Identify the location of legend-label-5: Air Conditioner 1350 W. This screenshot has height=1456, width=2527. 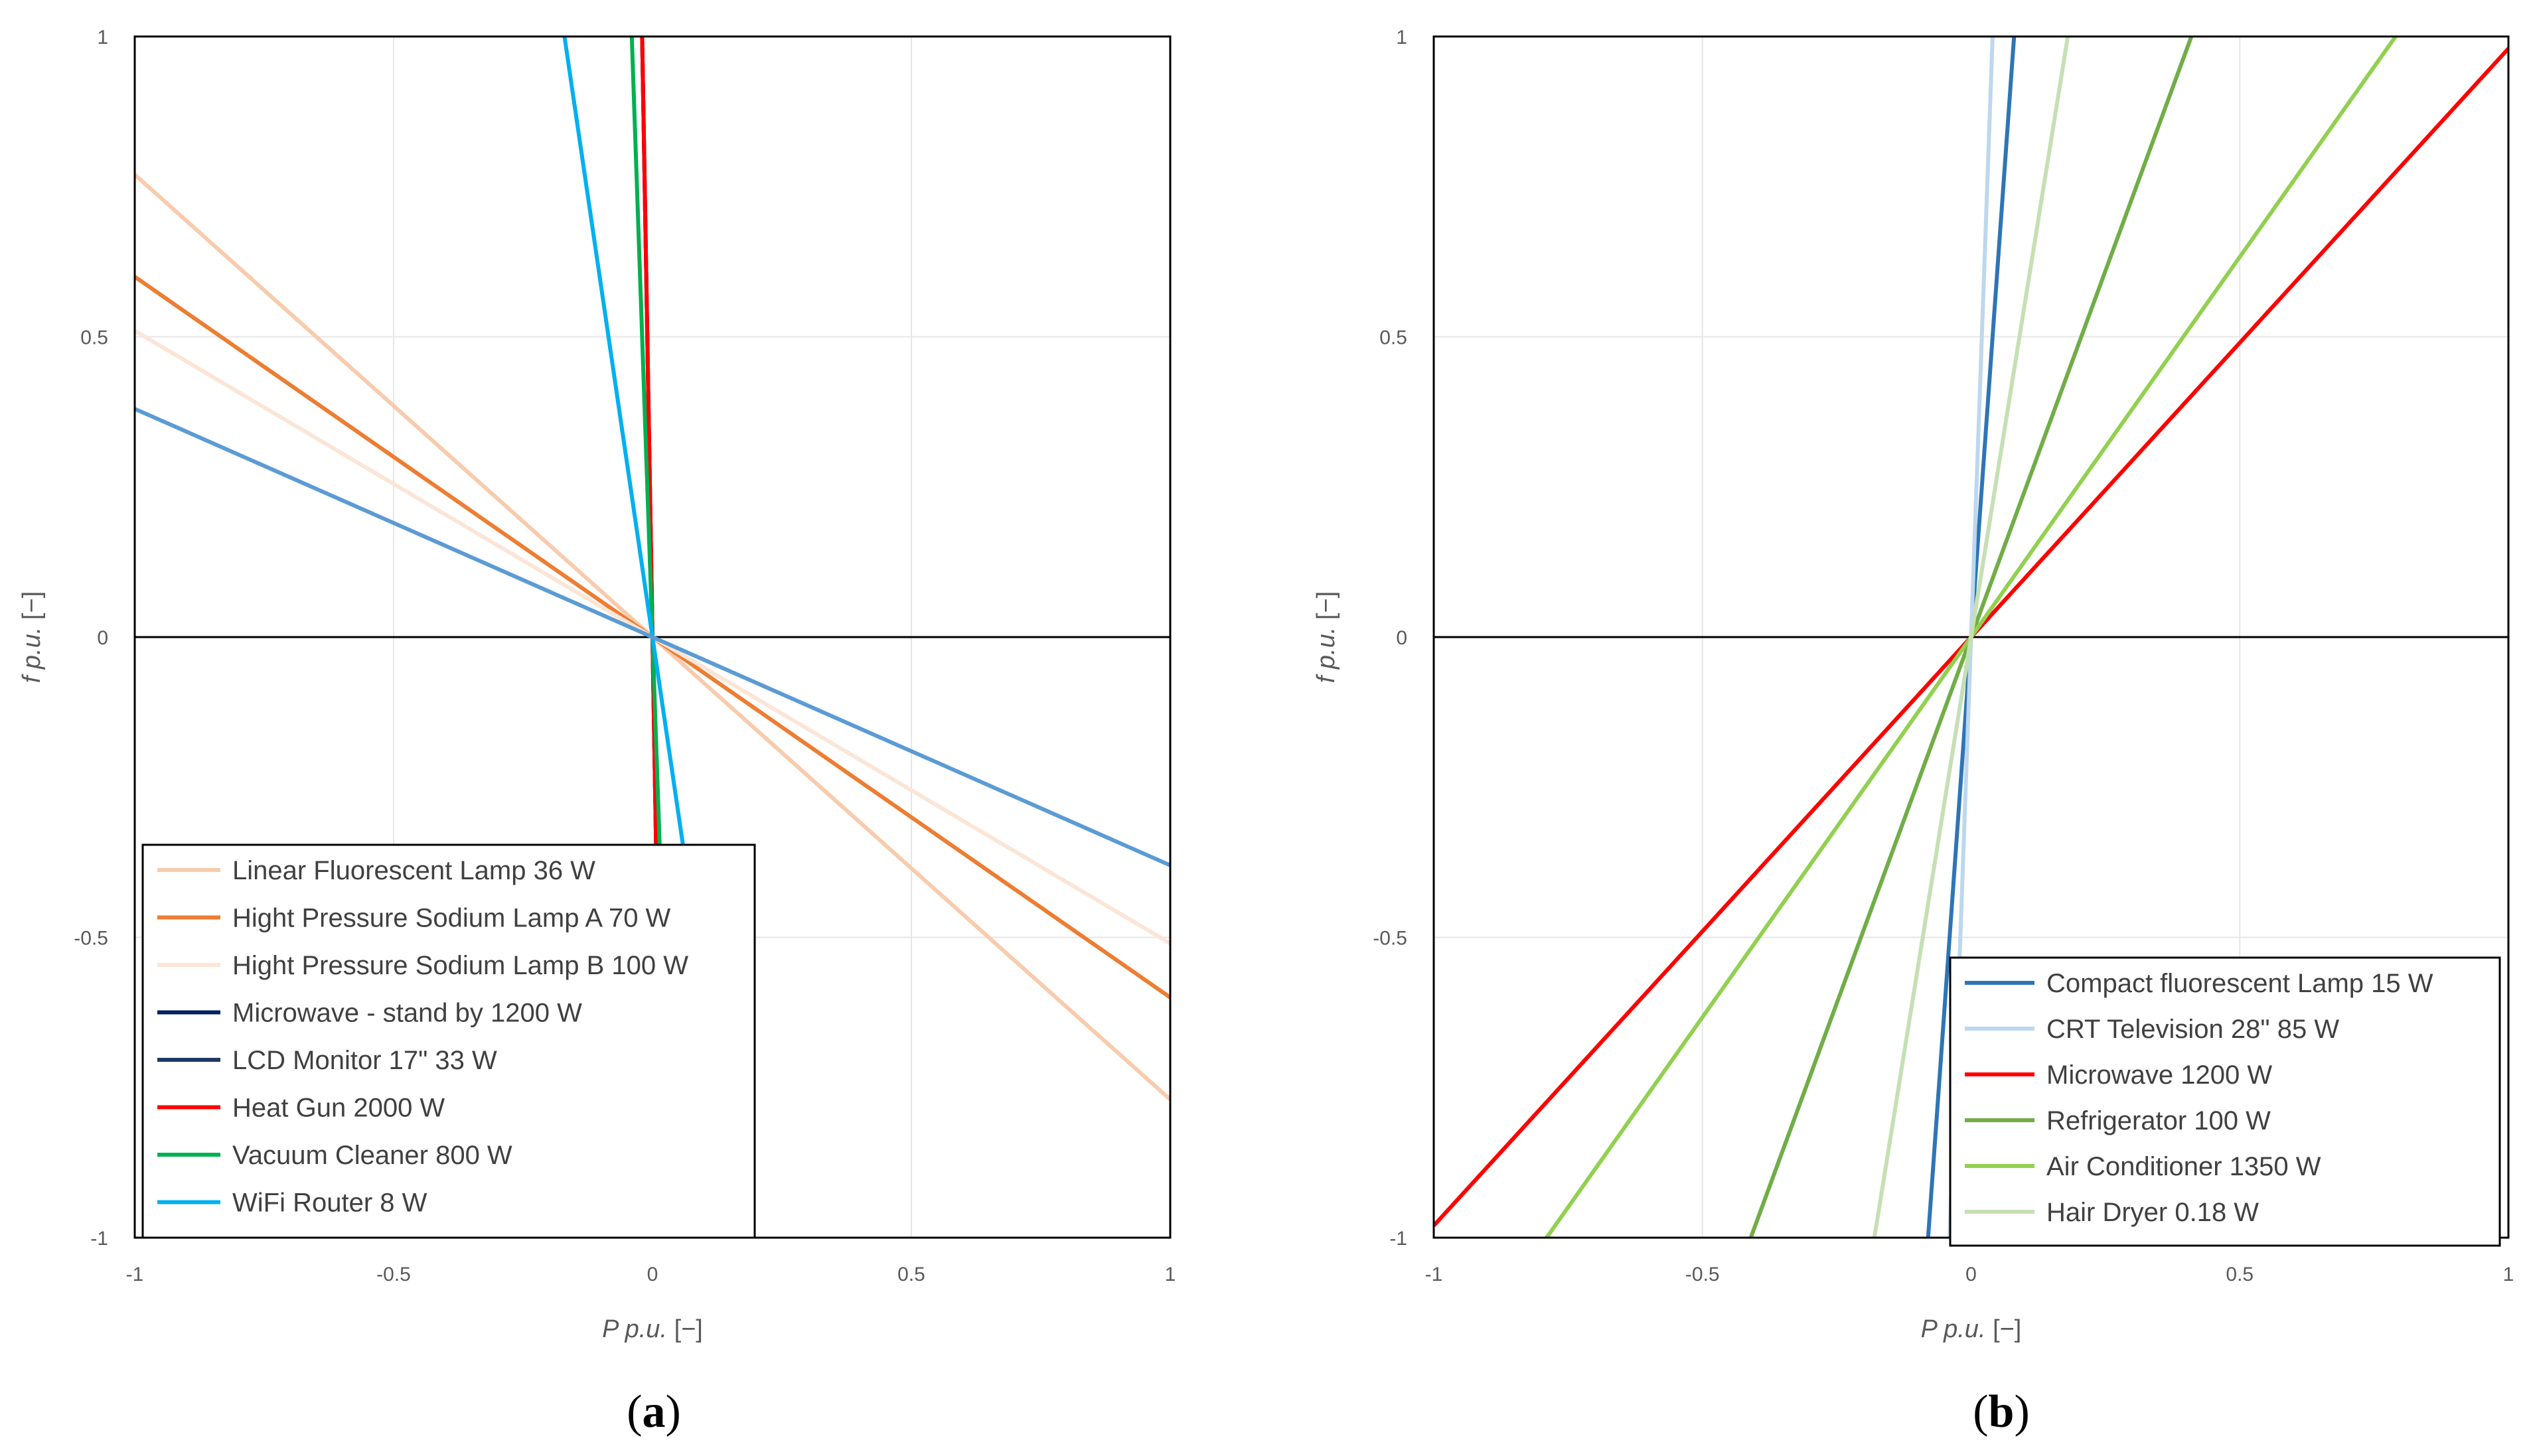
(2183, 1166).